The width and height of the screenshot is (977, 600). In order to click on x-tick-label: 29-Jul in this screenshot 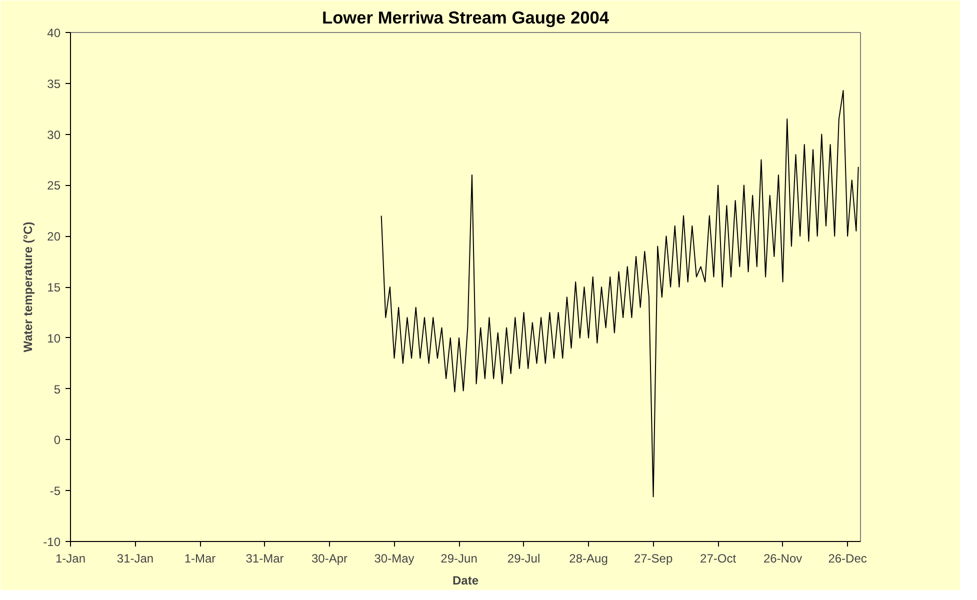, I will do `click(523, 559)`.